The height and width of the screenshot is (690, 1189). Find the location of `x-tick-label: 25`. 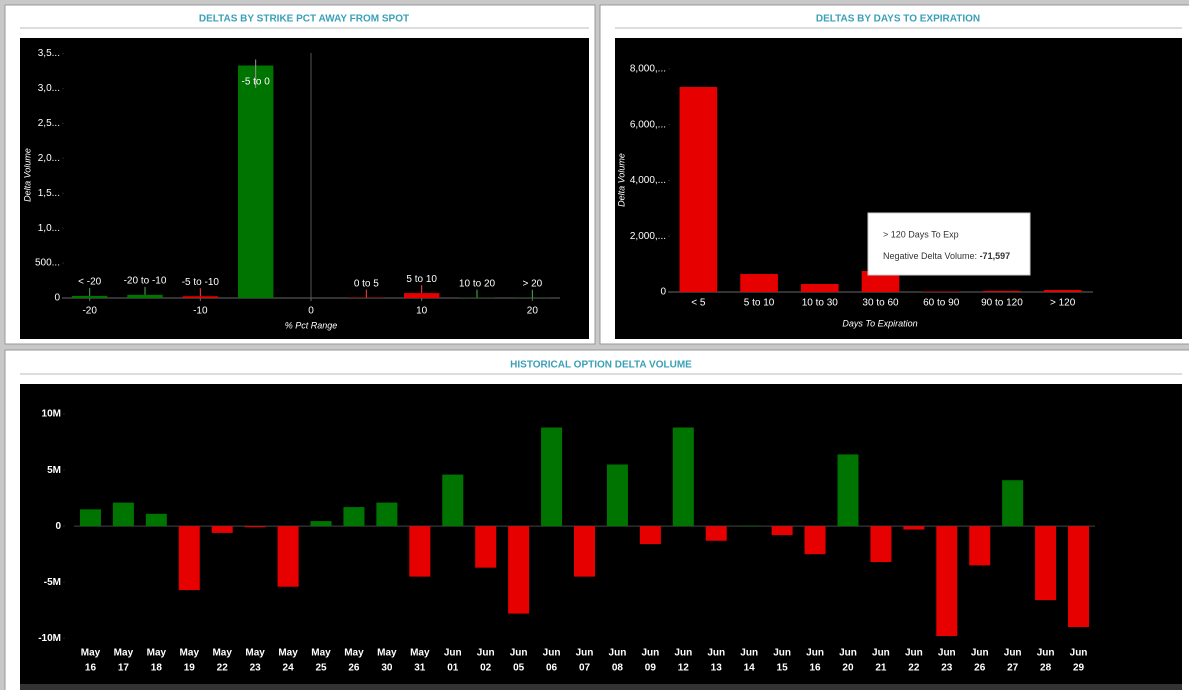

x-tick-label: 25 is located at coordinates (321, 668).